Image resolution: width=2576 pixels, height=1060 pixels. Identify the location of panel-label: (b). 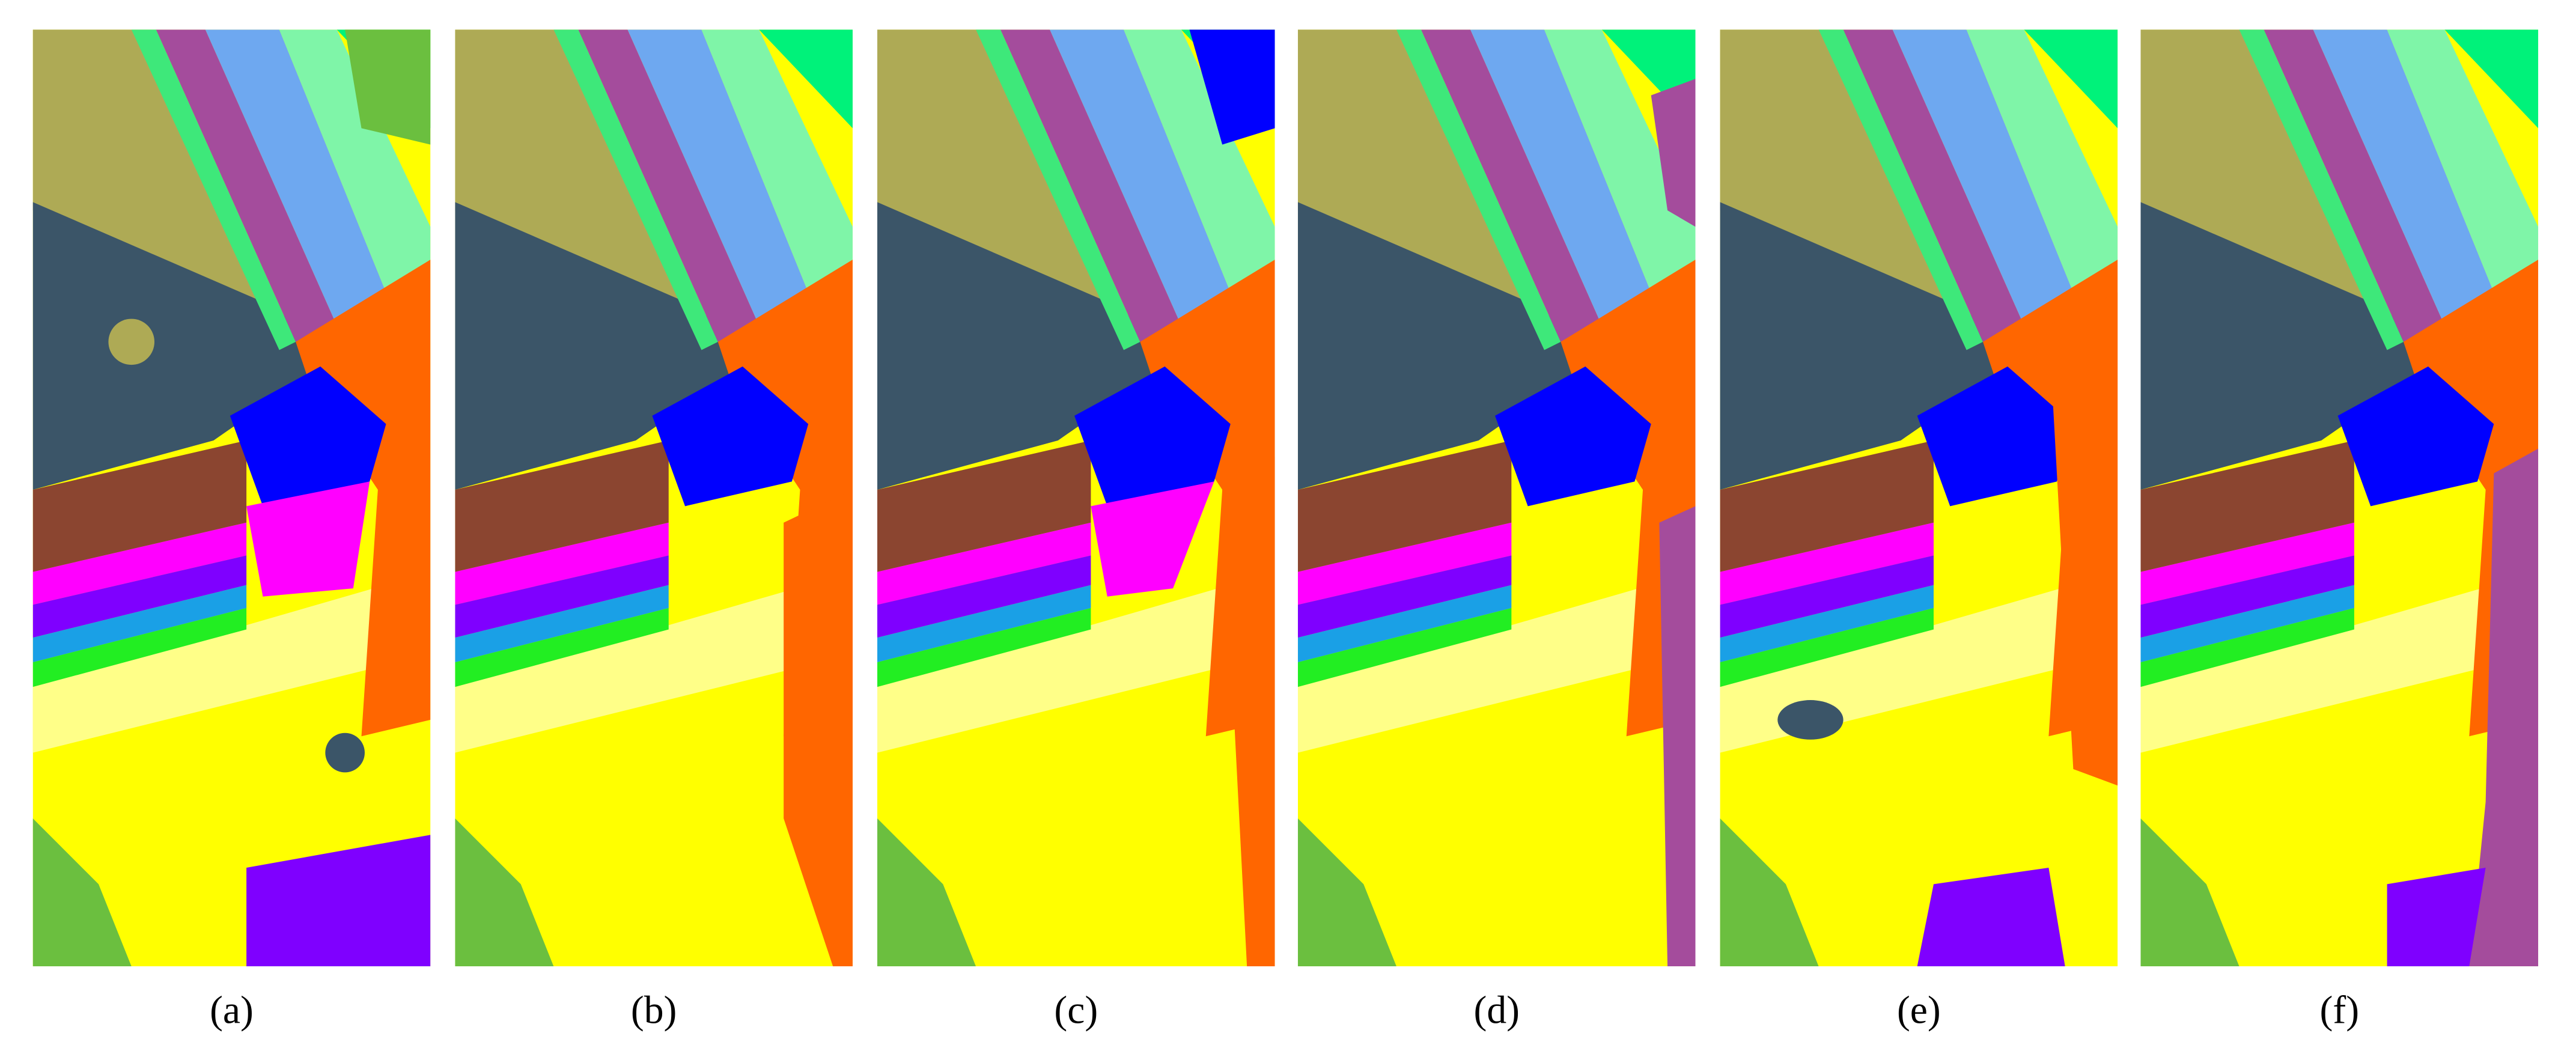
(654, 1010).